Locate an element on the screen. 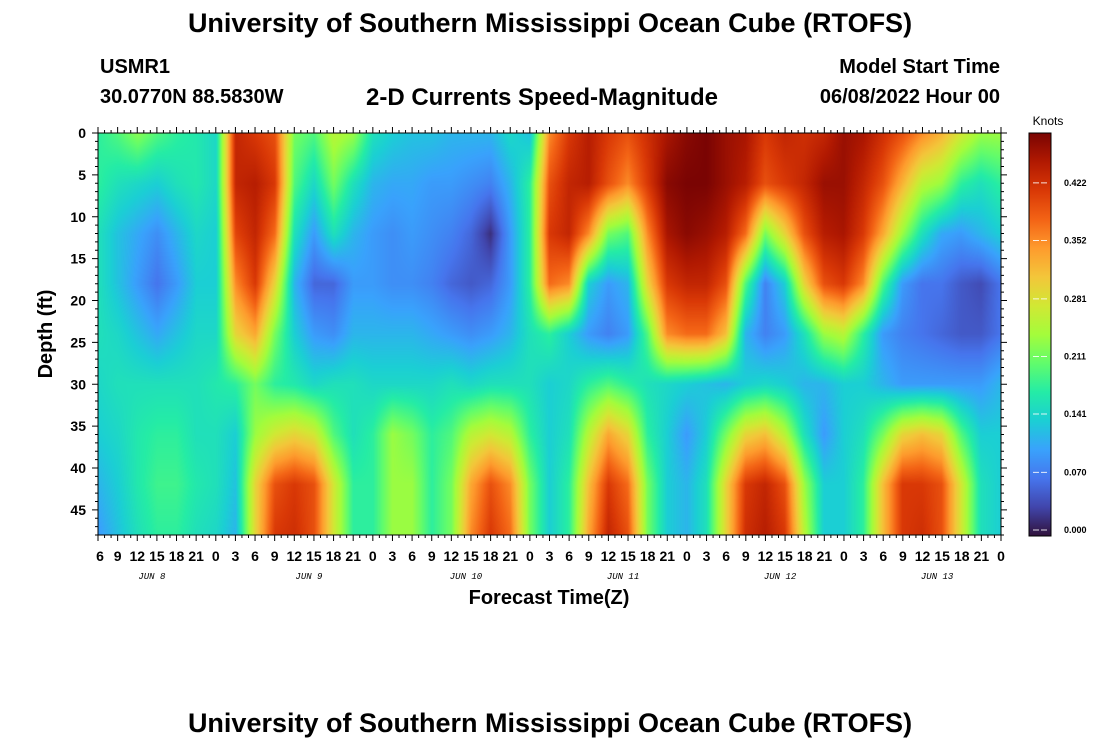 This screenshot has width=1100, height=750. colorbar-unit: Knots is located at coordinates (1048, 121).